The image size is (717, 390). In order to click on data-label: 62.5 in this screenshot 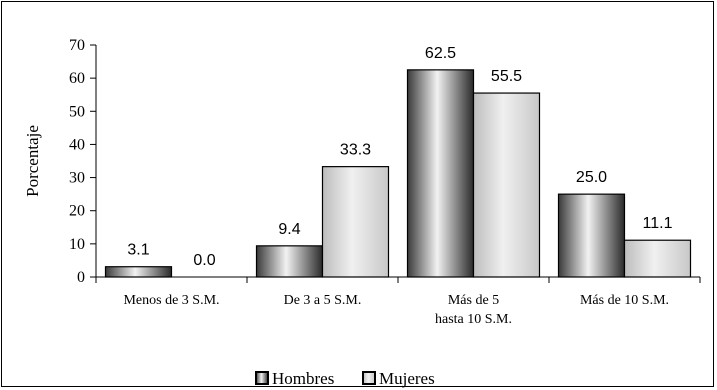, I will do `click(440, 53)`.